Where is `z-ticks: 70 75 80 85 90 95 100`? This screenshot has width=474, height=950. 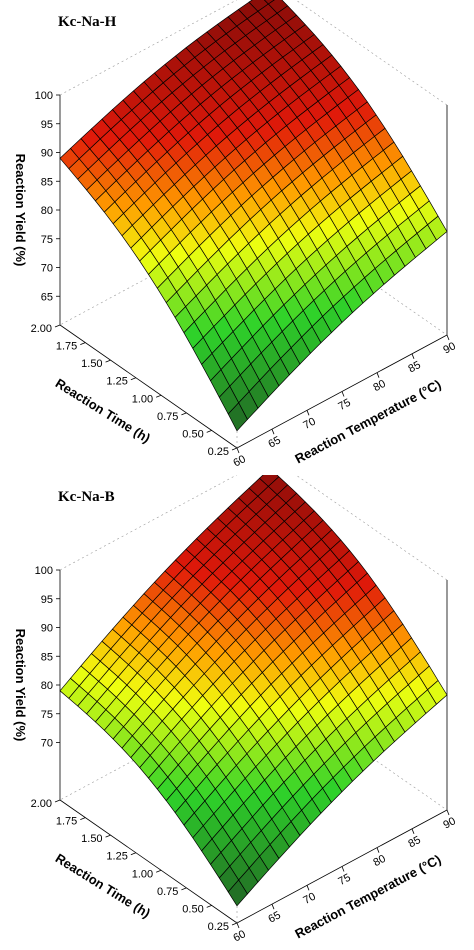 z-ticks: 70 75 80 85 90 95 100 is located at coordinates (47, 657).